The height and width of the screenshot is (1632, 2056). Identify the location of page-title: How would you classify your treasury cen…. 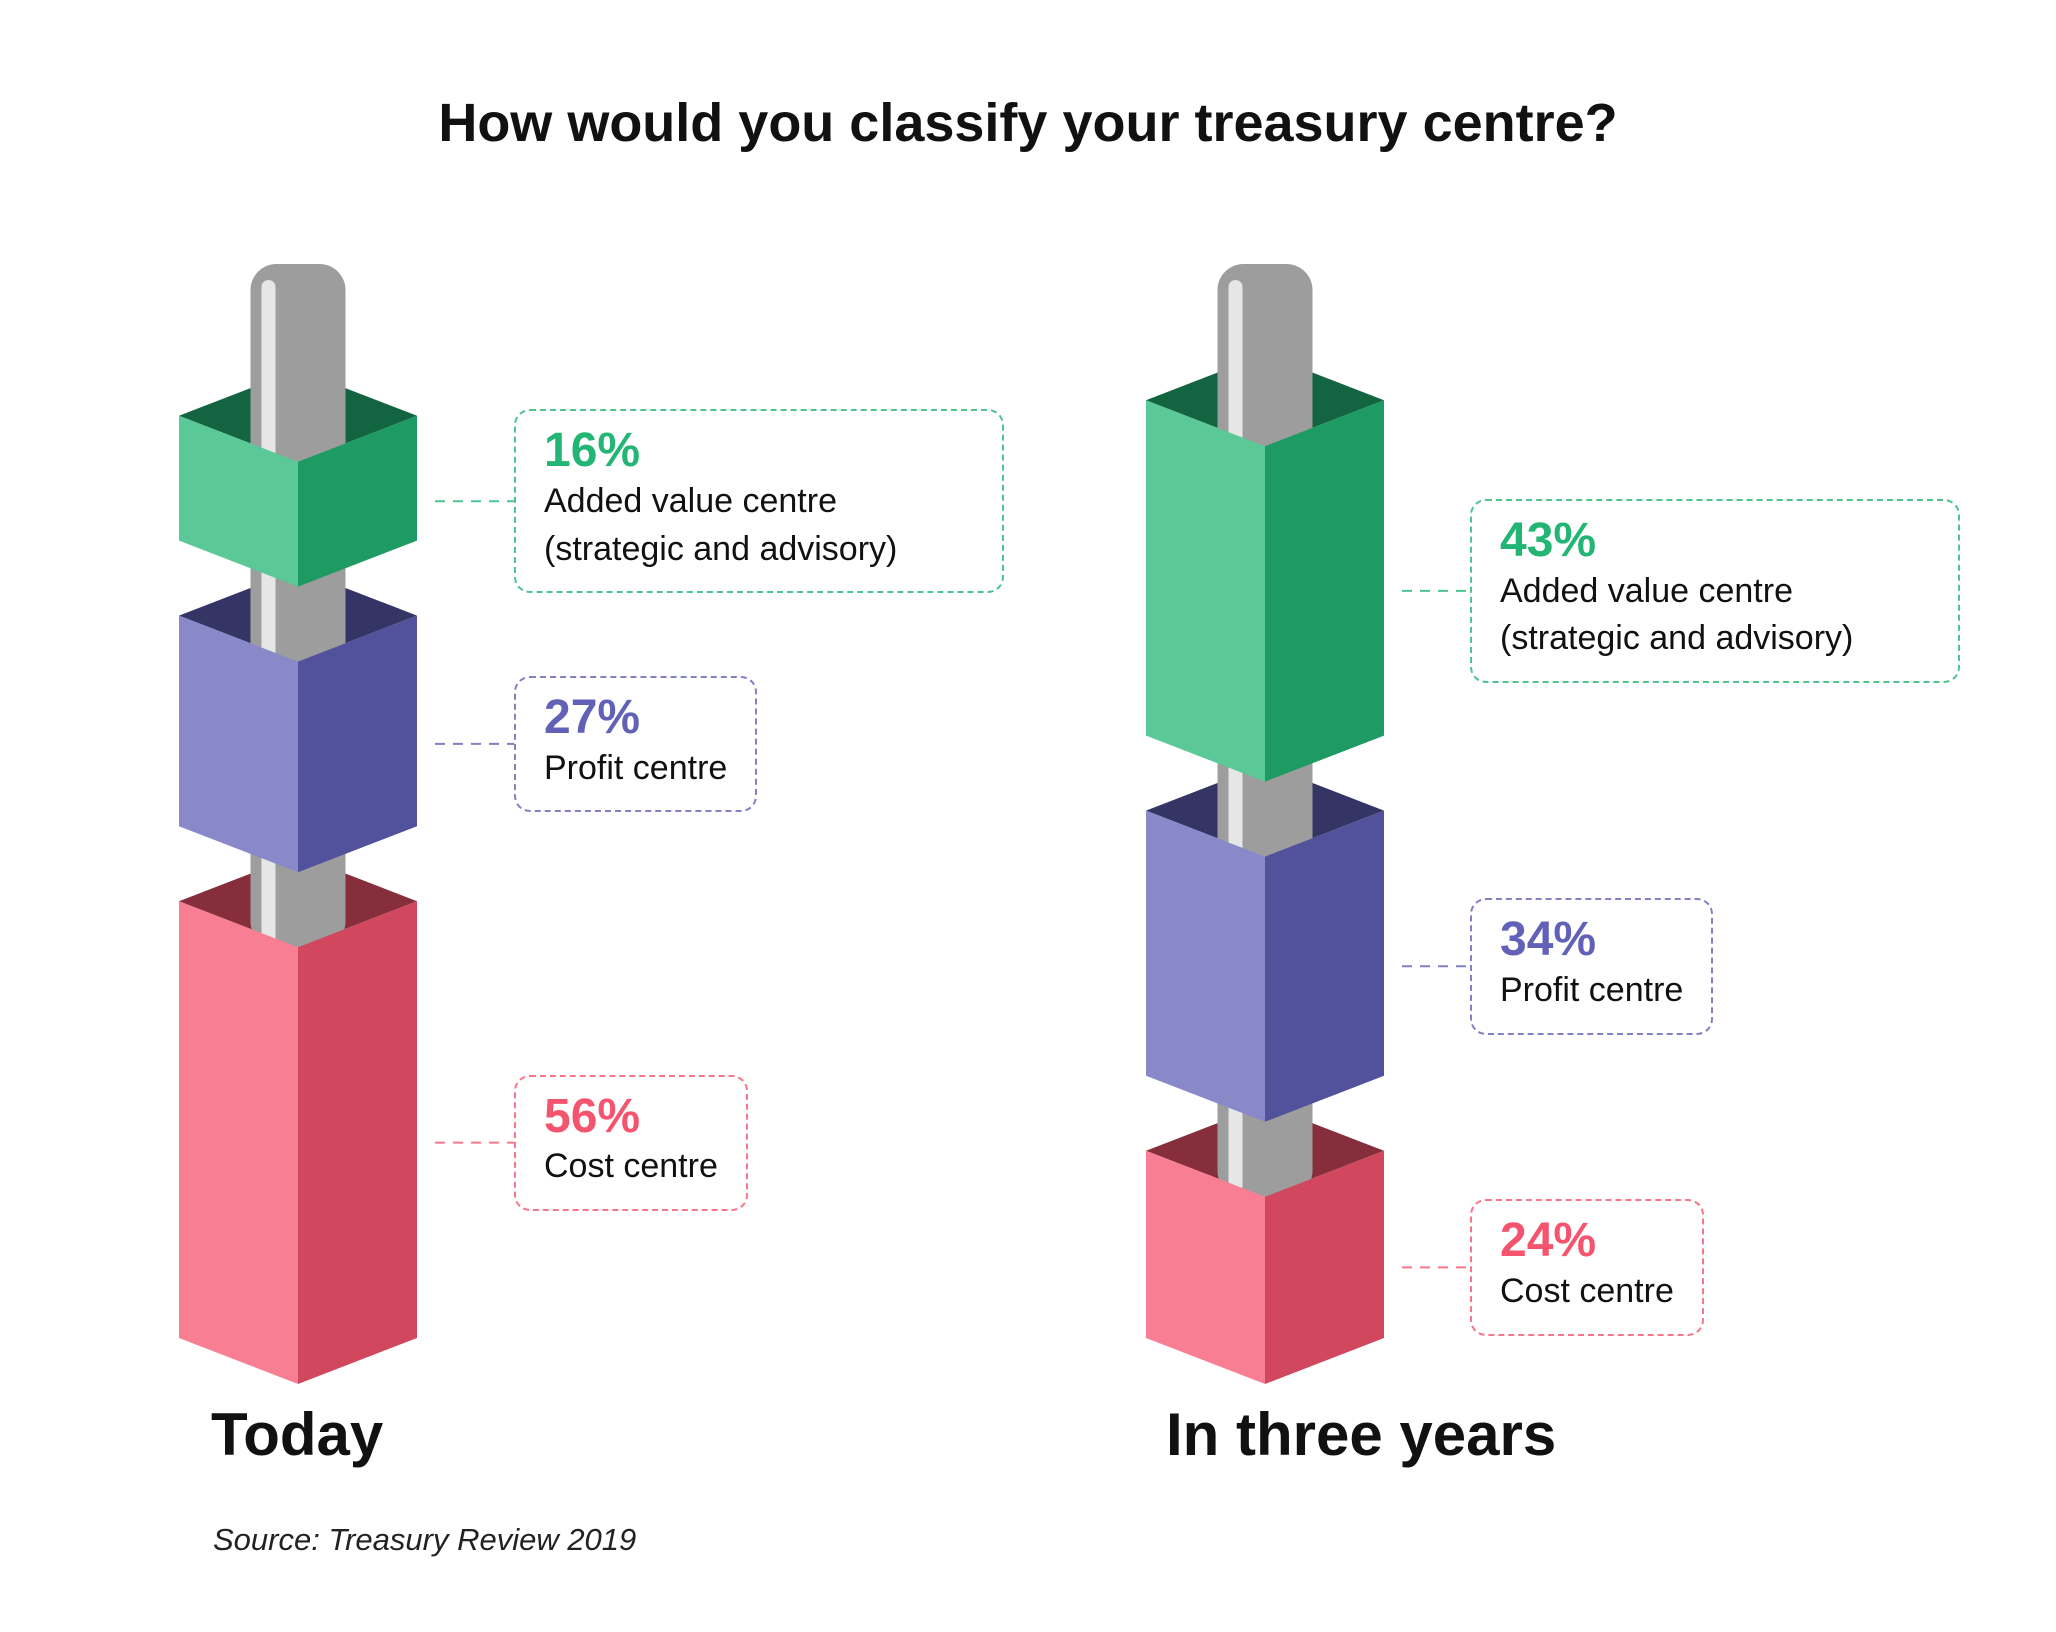
(1028, 123).